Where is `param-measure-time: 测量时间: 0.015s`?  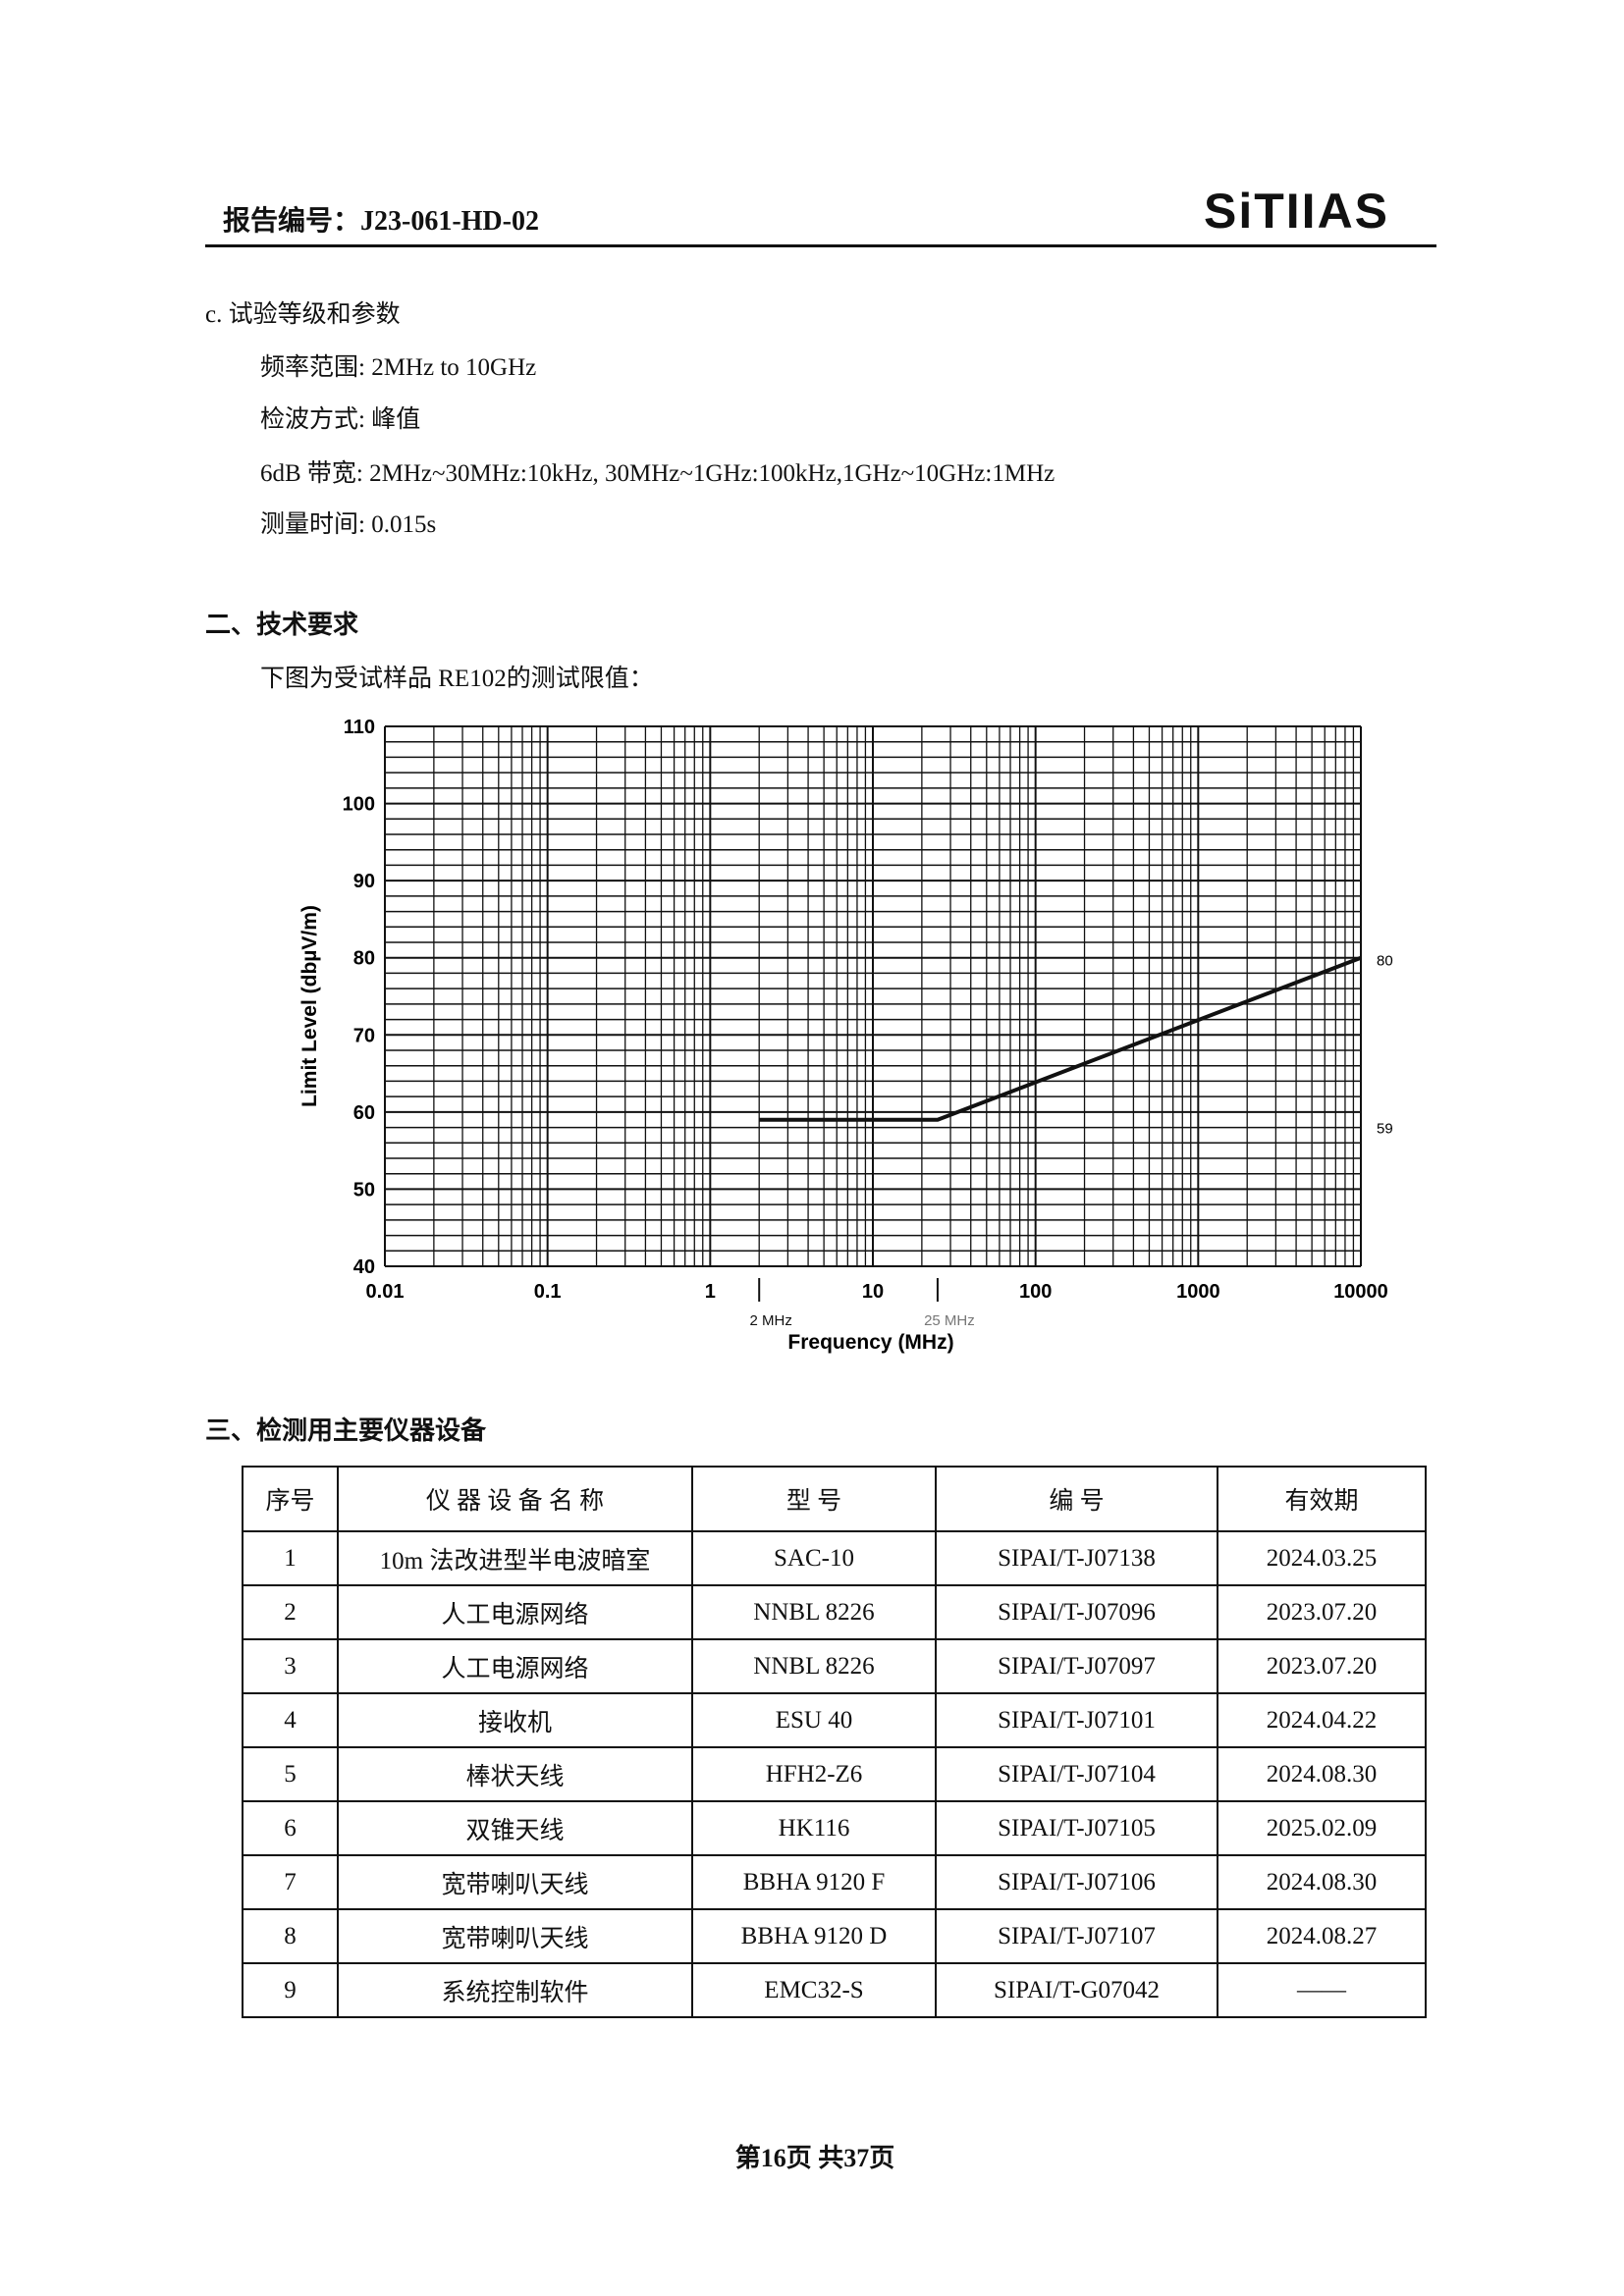 param-measure-time: 测量时间: 0.015s is located at coordinates (348, 524).